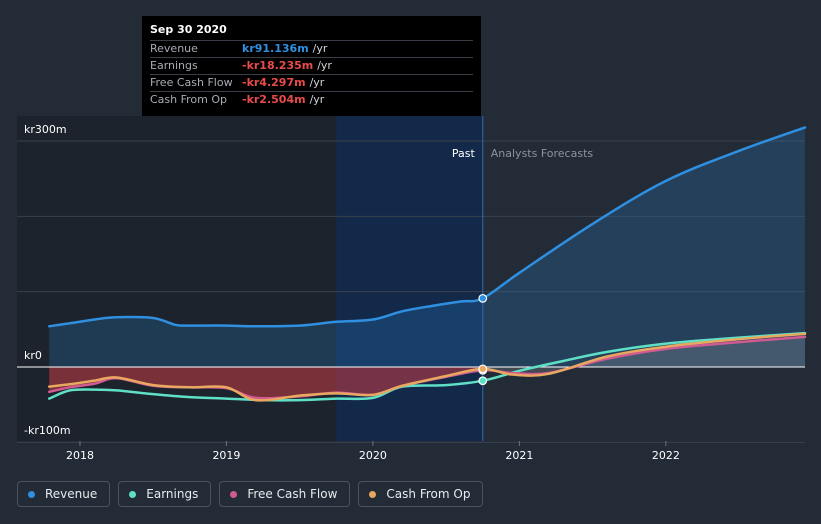 The width and height of the screenshot is (821, 524). I want to click on legend-item-earnings: Earnings, so click(165, 494).